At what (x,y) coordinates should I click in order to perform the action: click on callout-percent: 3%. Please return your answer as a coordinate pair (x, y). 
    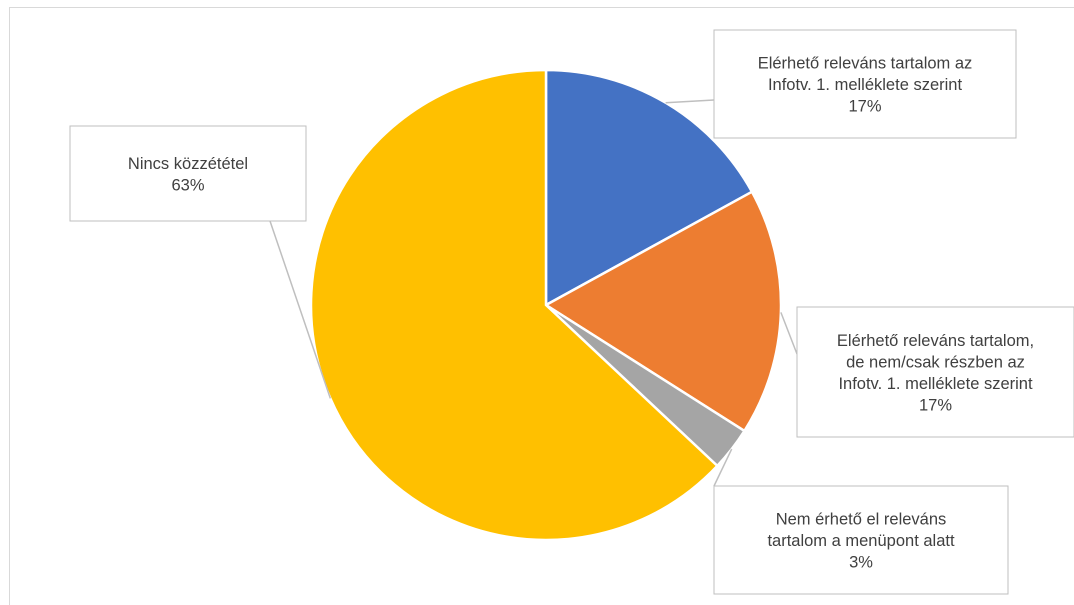
    Looking at the image, I should click on (861, 563).